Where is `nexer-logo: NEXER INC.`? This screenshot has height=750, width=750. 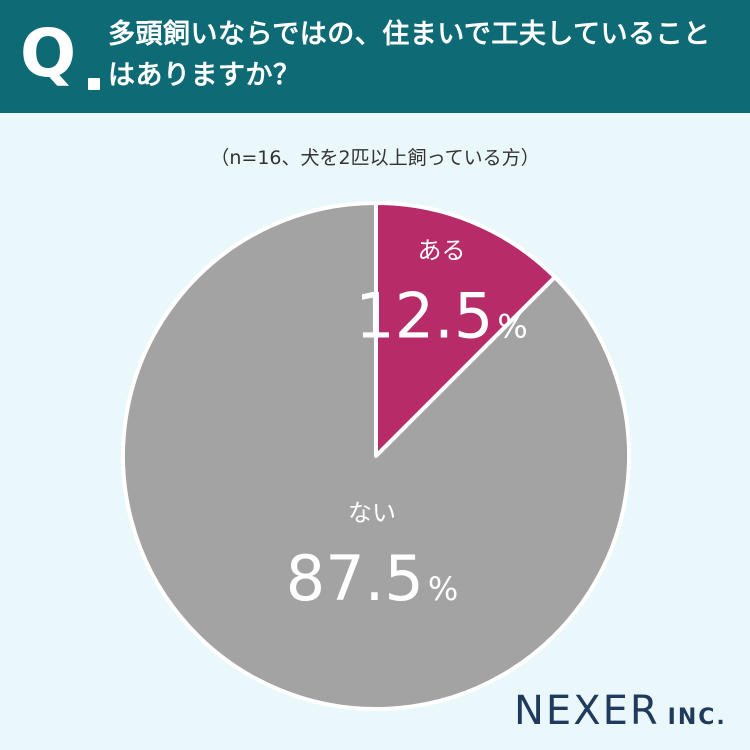
nexer-logo: NEXER INC. is located at coordinates (620, 711).